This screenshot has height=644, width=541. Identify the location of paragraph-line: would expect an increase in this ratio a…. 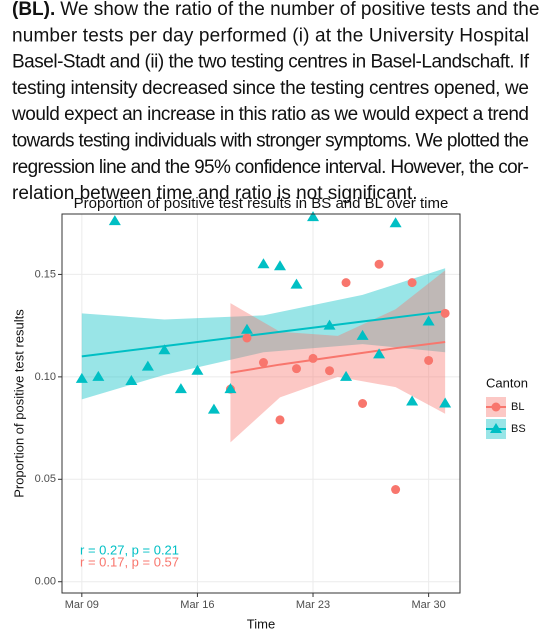
(270, 114).